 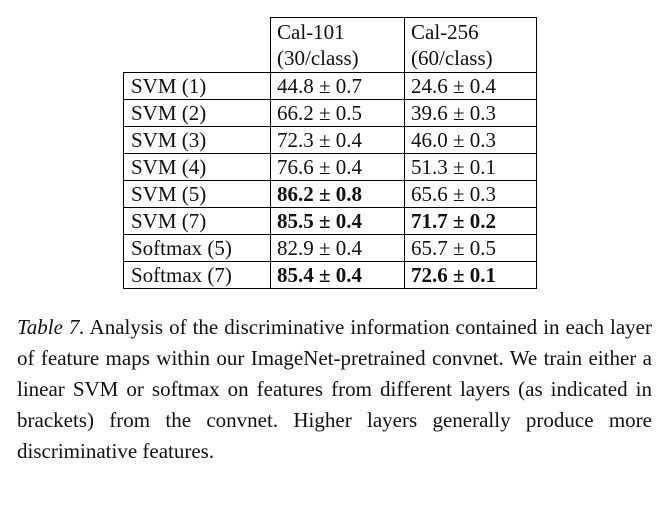 I want to click on cell: 72.6 ± 0.1, so click(x=470, y=275).